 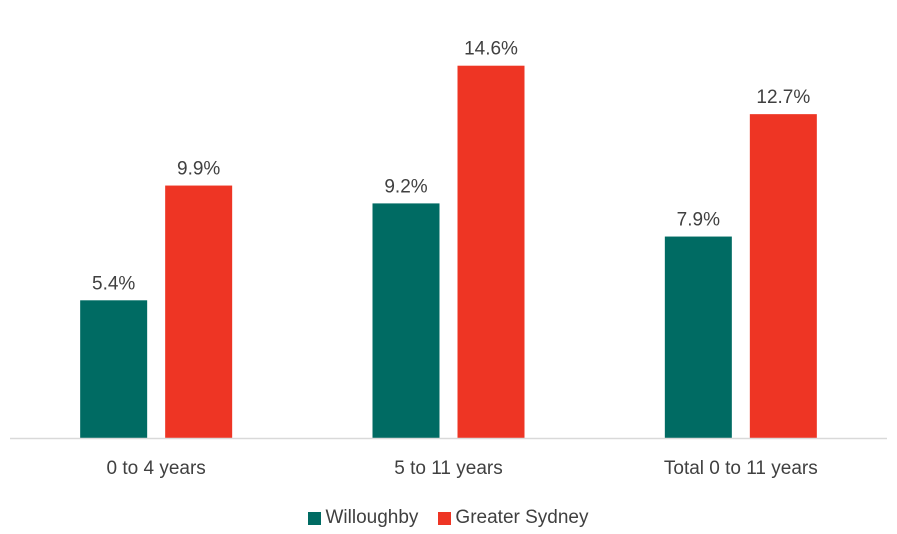 I want to click on legend: Willoughby Greater Sydney, so click(x=448, y=518).